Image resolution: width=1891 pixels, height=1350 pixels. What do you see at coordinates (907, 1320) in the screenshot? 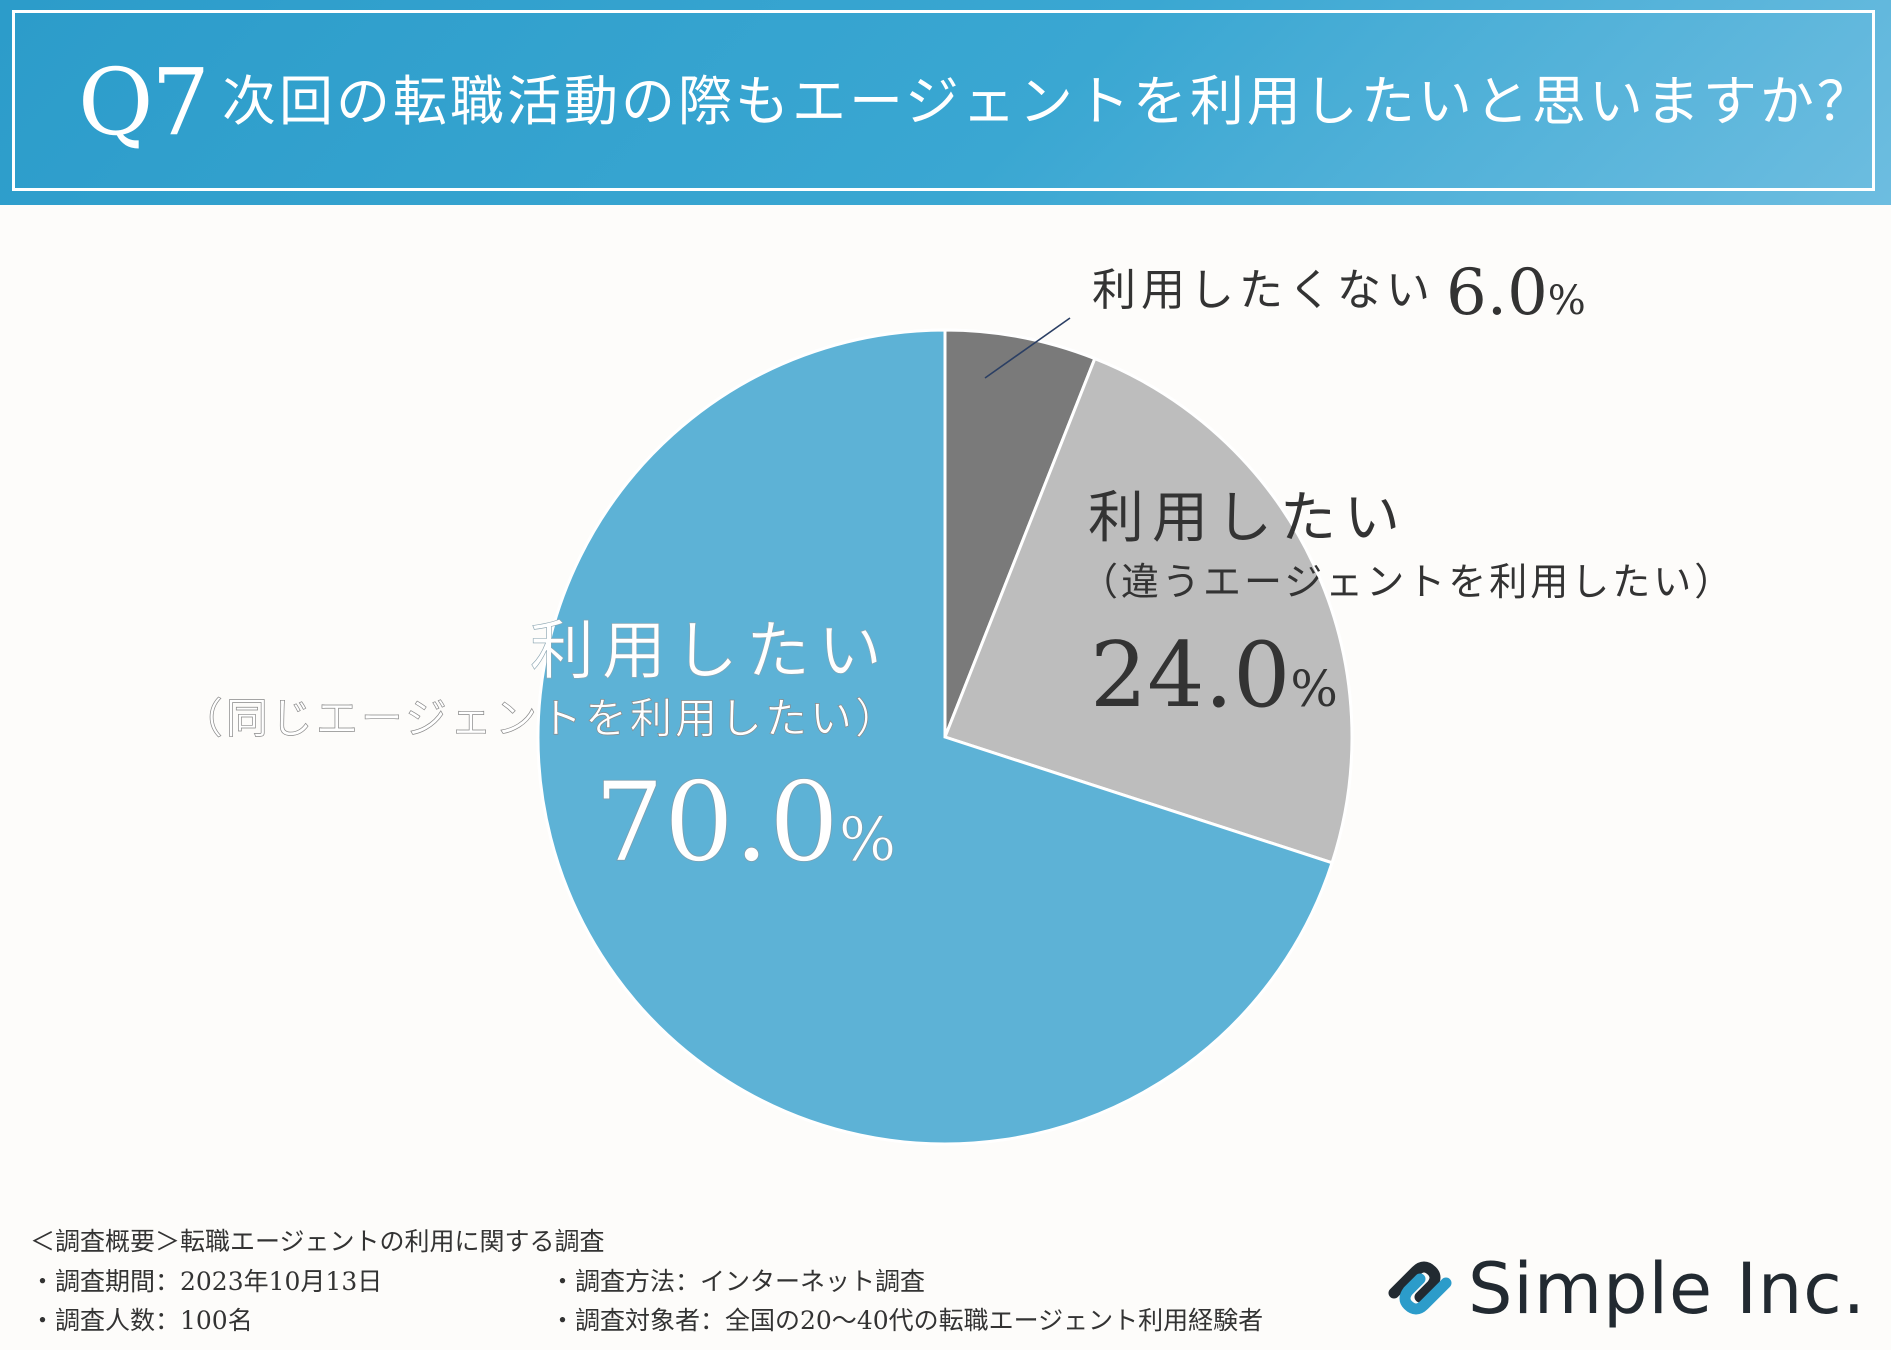
I see `survey-target: ・調査対象者：全国の20〜40代の転職エージェント利用経験者` at bounding box center [907, 1320].